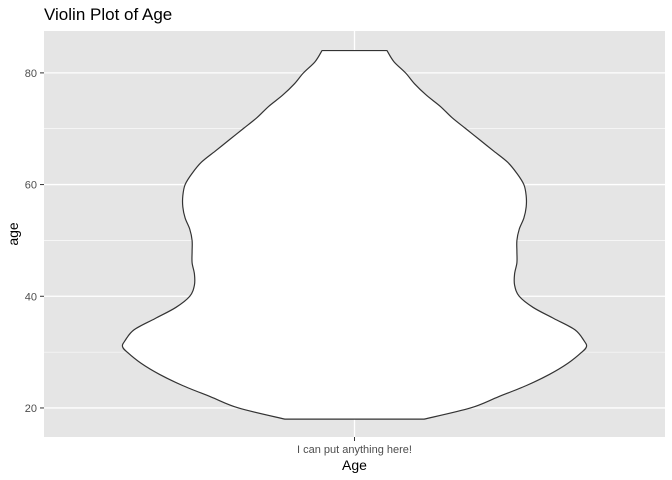  Describe the element at coordinates (31, 409) in the screenshot. I see `y-tick-label: 20` at that location.